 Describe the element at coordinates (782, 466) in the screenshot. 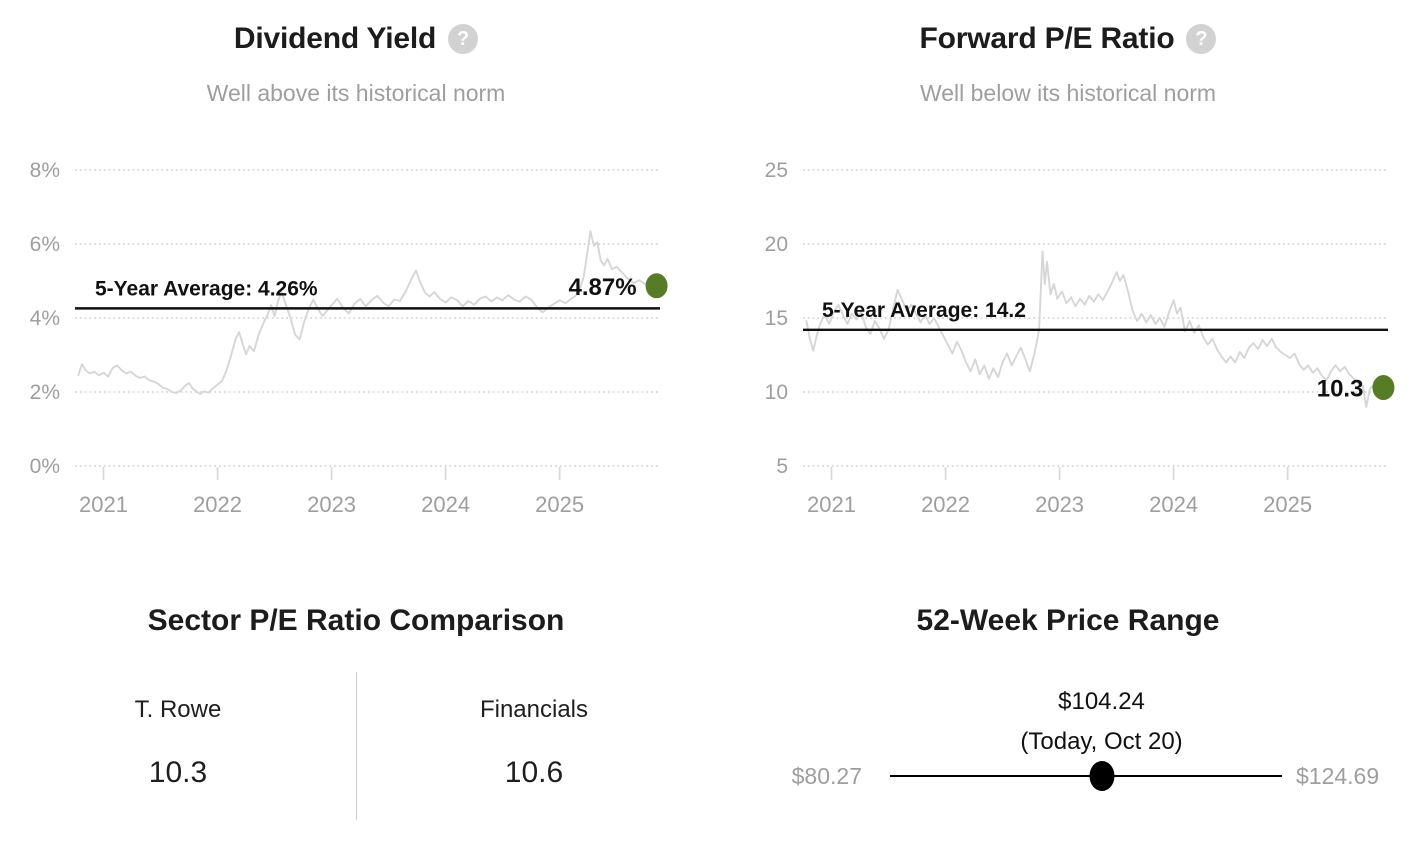

I see `y-axis-label: 5` at that location.